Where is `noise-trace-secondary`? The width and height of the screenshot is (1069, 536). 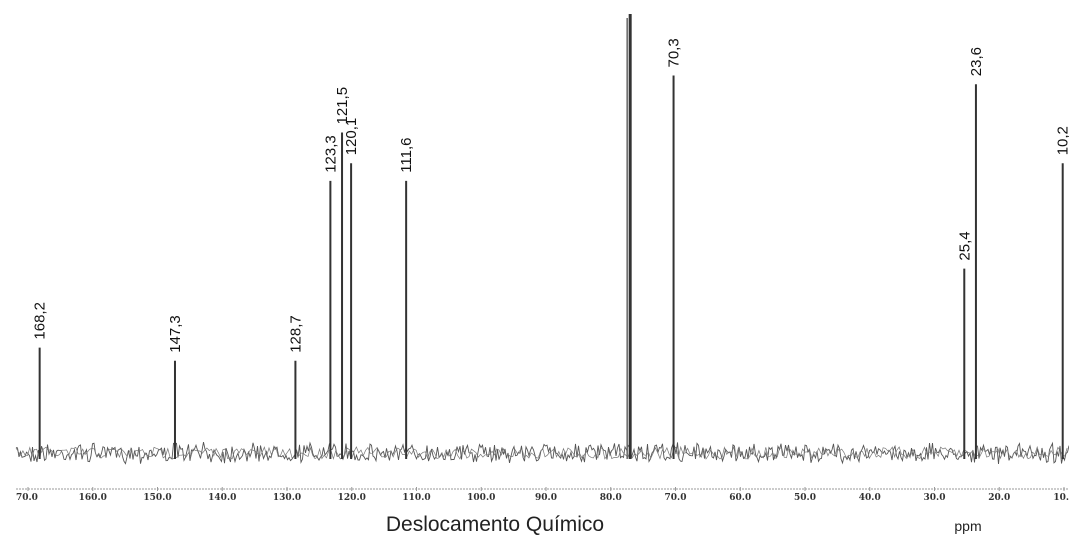
noise-trace-secondary is located at coordinates (541, 452).